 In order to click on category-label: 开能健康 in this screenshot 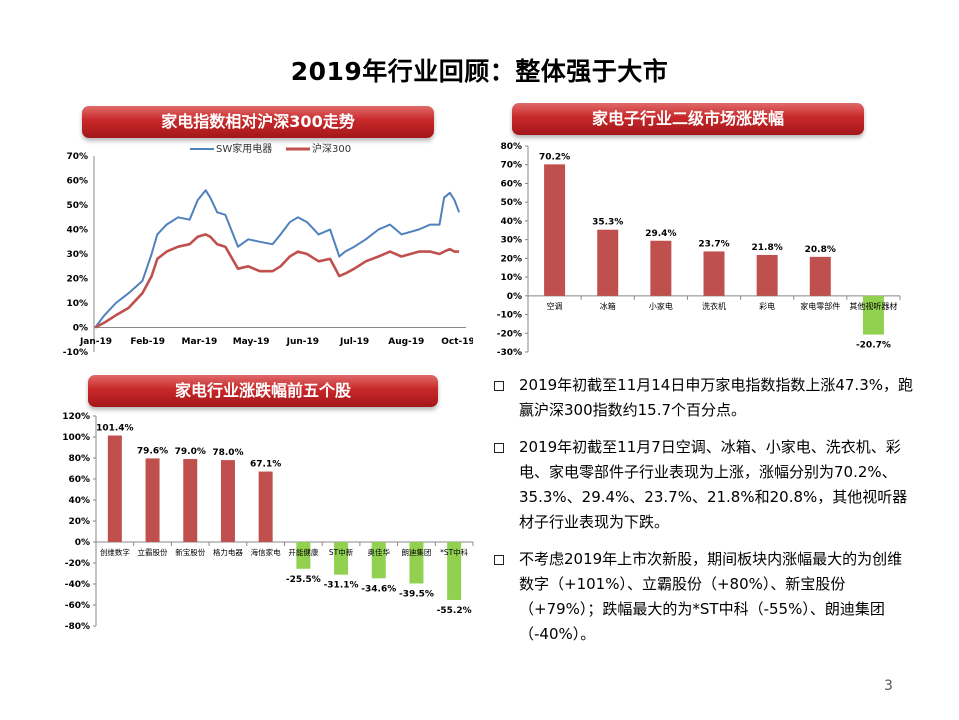, I will do `click(303, 552)`.